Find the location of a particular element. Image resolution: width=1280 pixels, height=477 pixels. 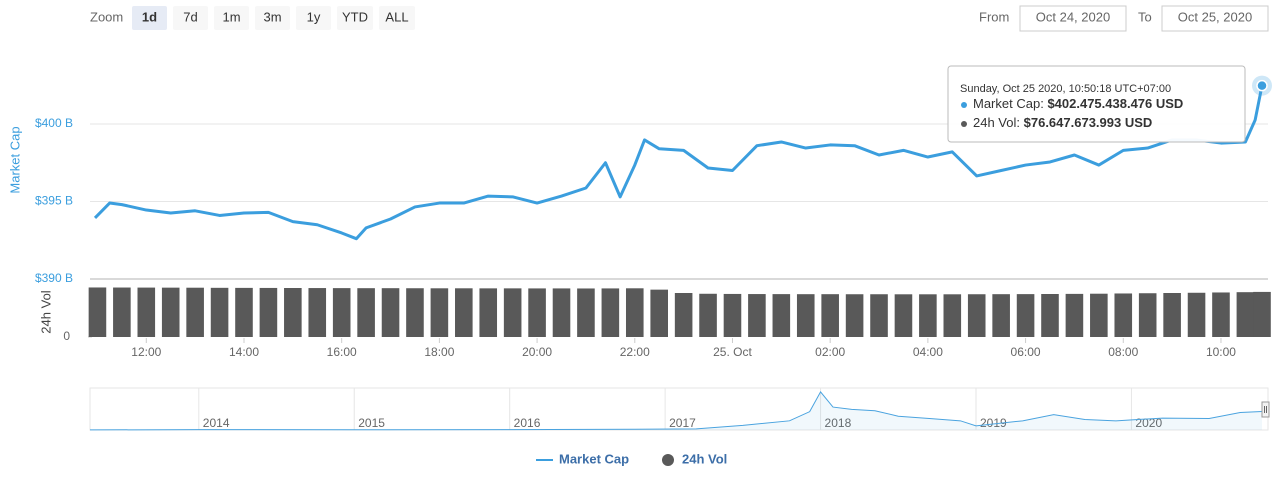

zoom-button-label: 7d is located at coordinates (190, 16).